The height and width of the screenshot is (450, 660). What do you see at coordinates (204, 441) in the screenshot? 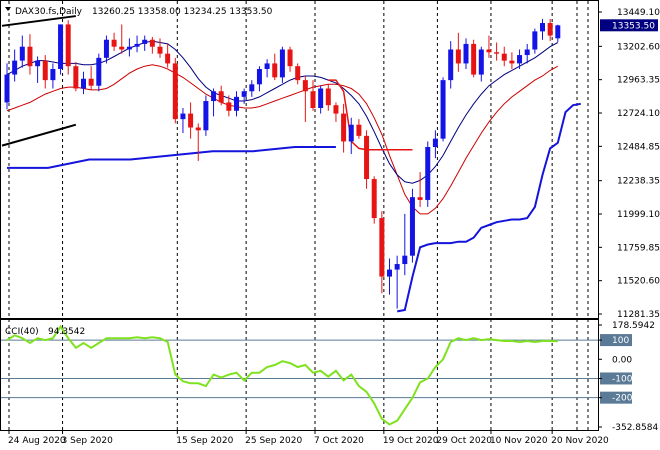
I see `date-tick-label: 15 Sep 2020` at bounding box center [204, 441].